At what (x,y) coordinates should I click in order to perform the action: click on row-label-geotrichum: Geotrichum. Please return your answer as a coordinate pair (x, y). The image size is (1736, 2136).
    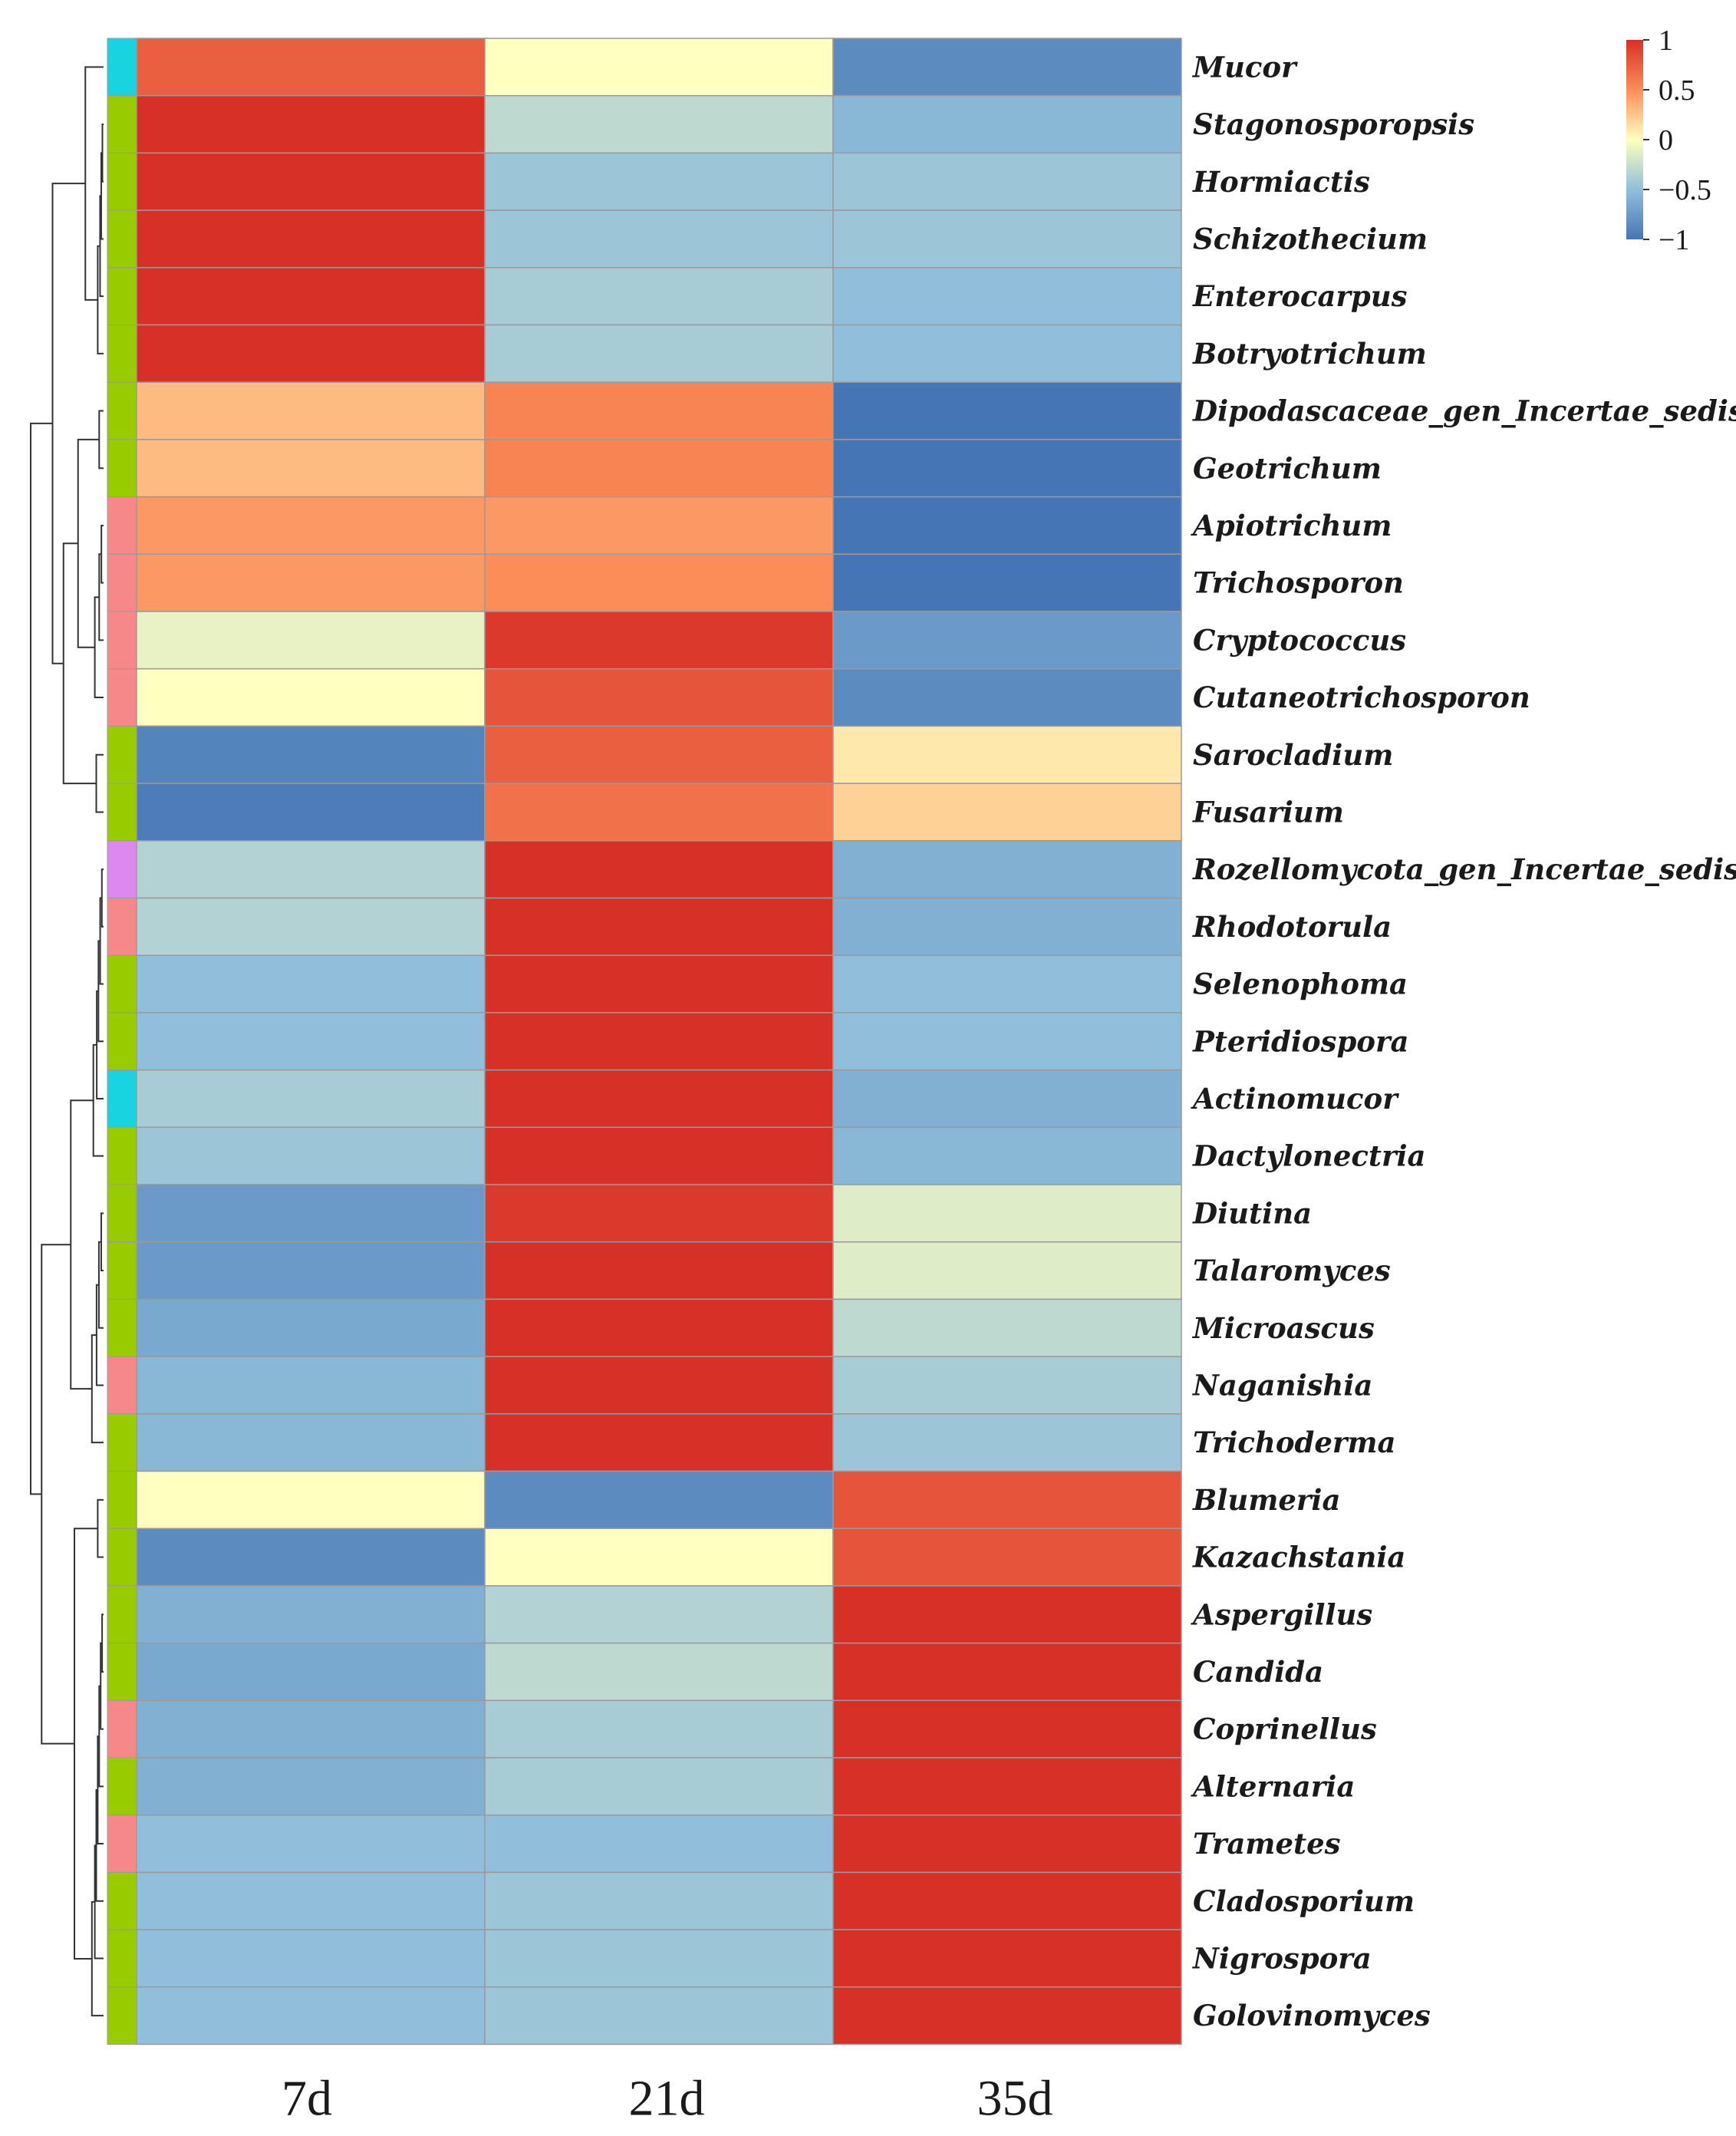
    Looking at the image, I should click on (1287, 468).